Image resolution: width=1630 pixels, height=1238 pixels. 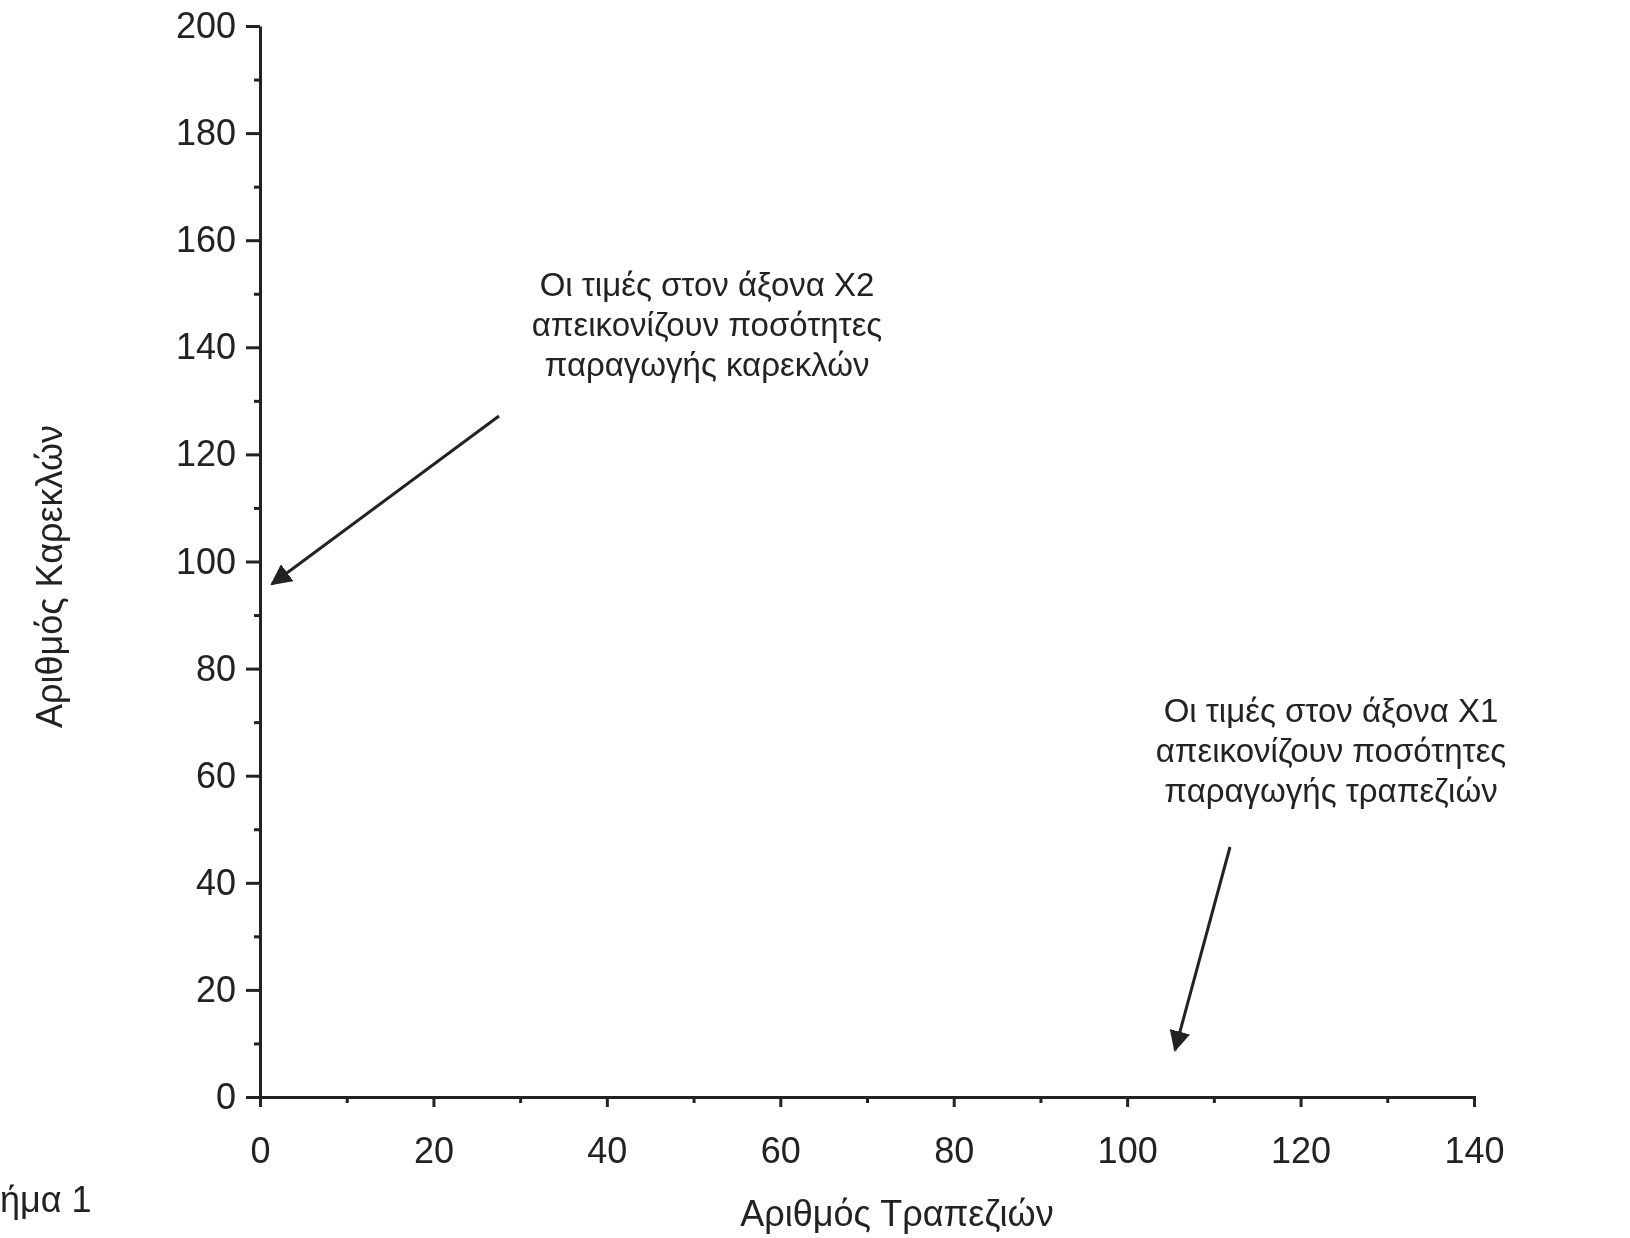 What do you see at coordinates (46, 1199) in the screenshot?
I see `text: ήμα 1` at bounding box center [46, 1199].